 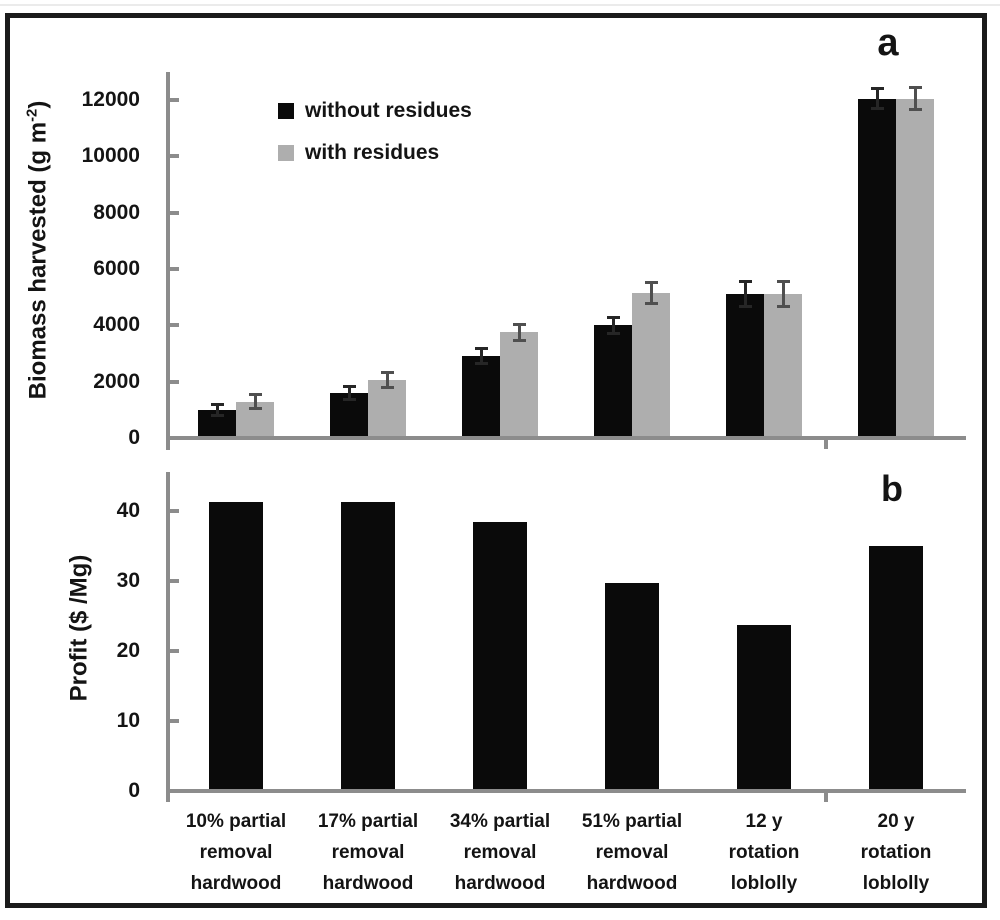 I want to click on x-category-label: 34% partial removal hardwood, so click(x=500, y=852).